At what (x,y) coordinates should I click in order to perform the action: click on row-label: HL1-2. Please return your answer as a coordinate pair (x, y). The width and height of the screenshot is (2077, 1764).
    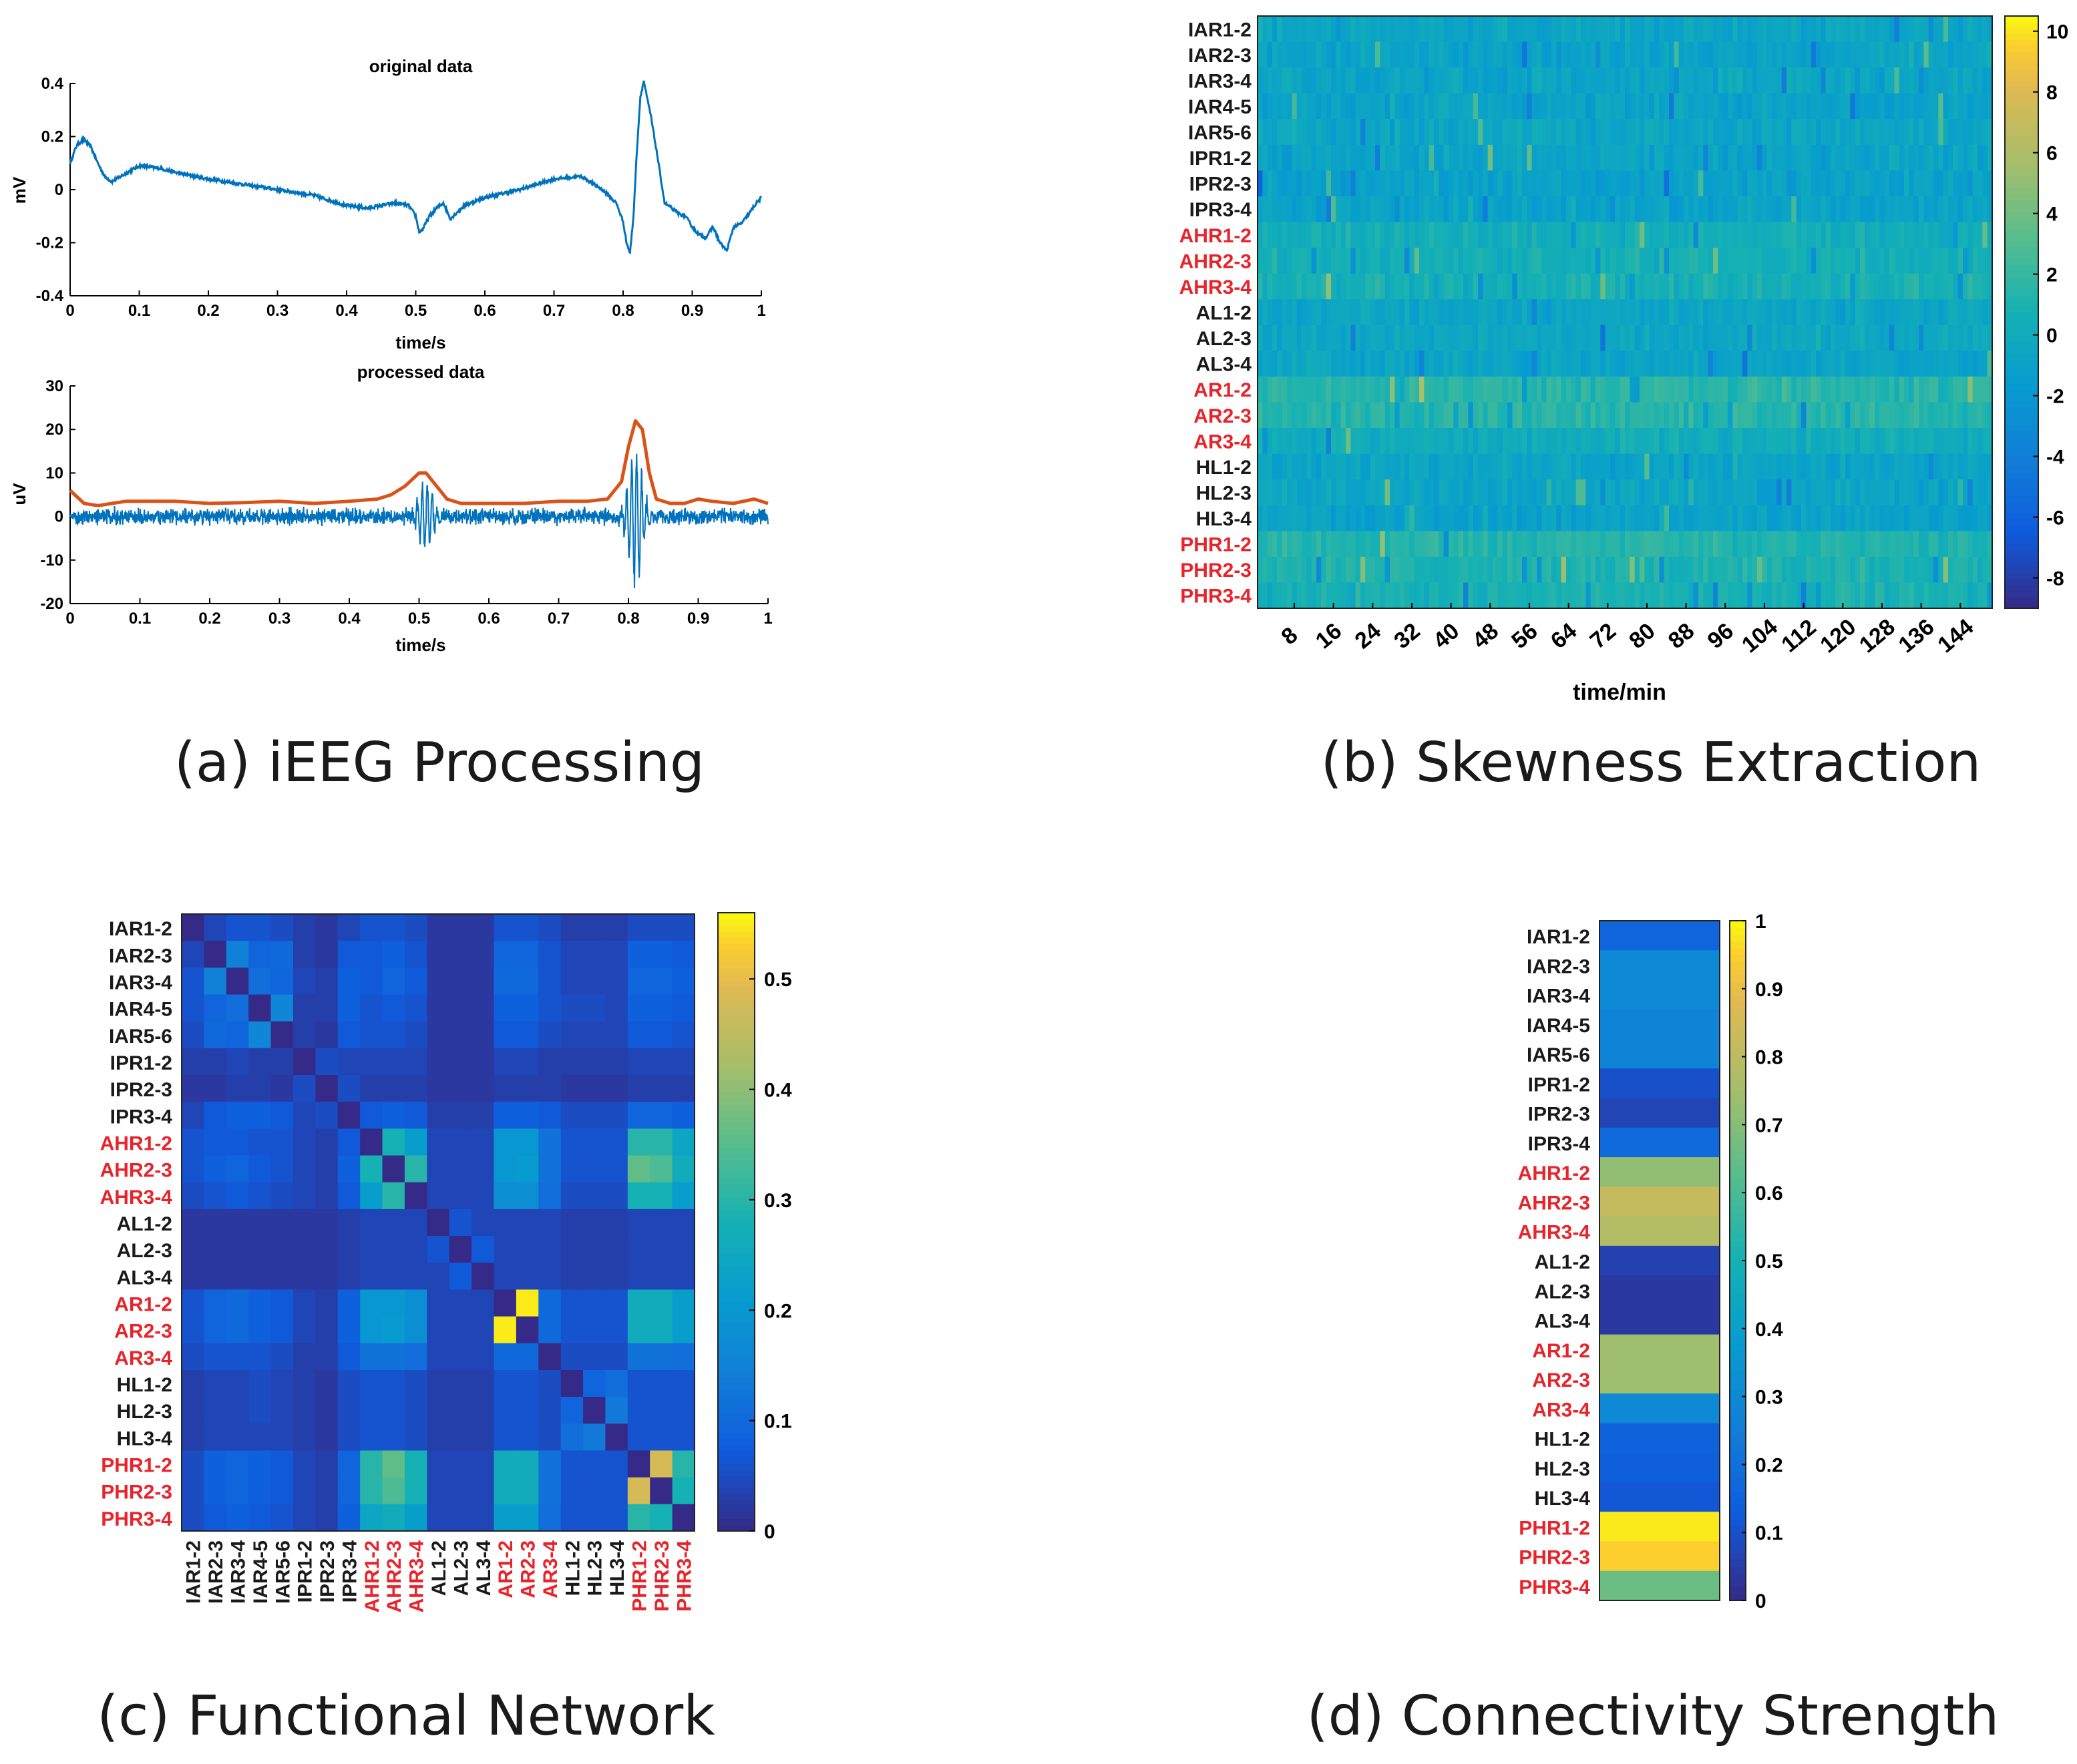
    Looking at the image, I should click on (144, 1385).